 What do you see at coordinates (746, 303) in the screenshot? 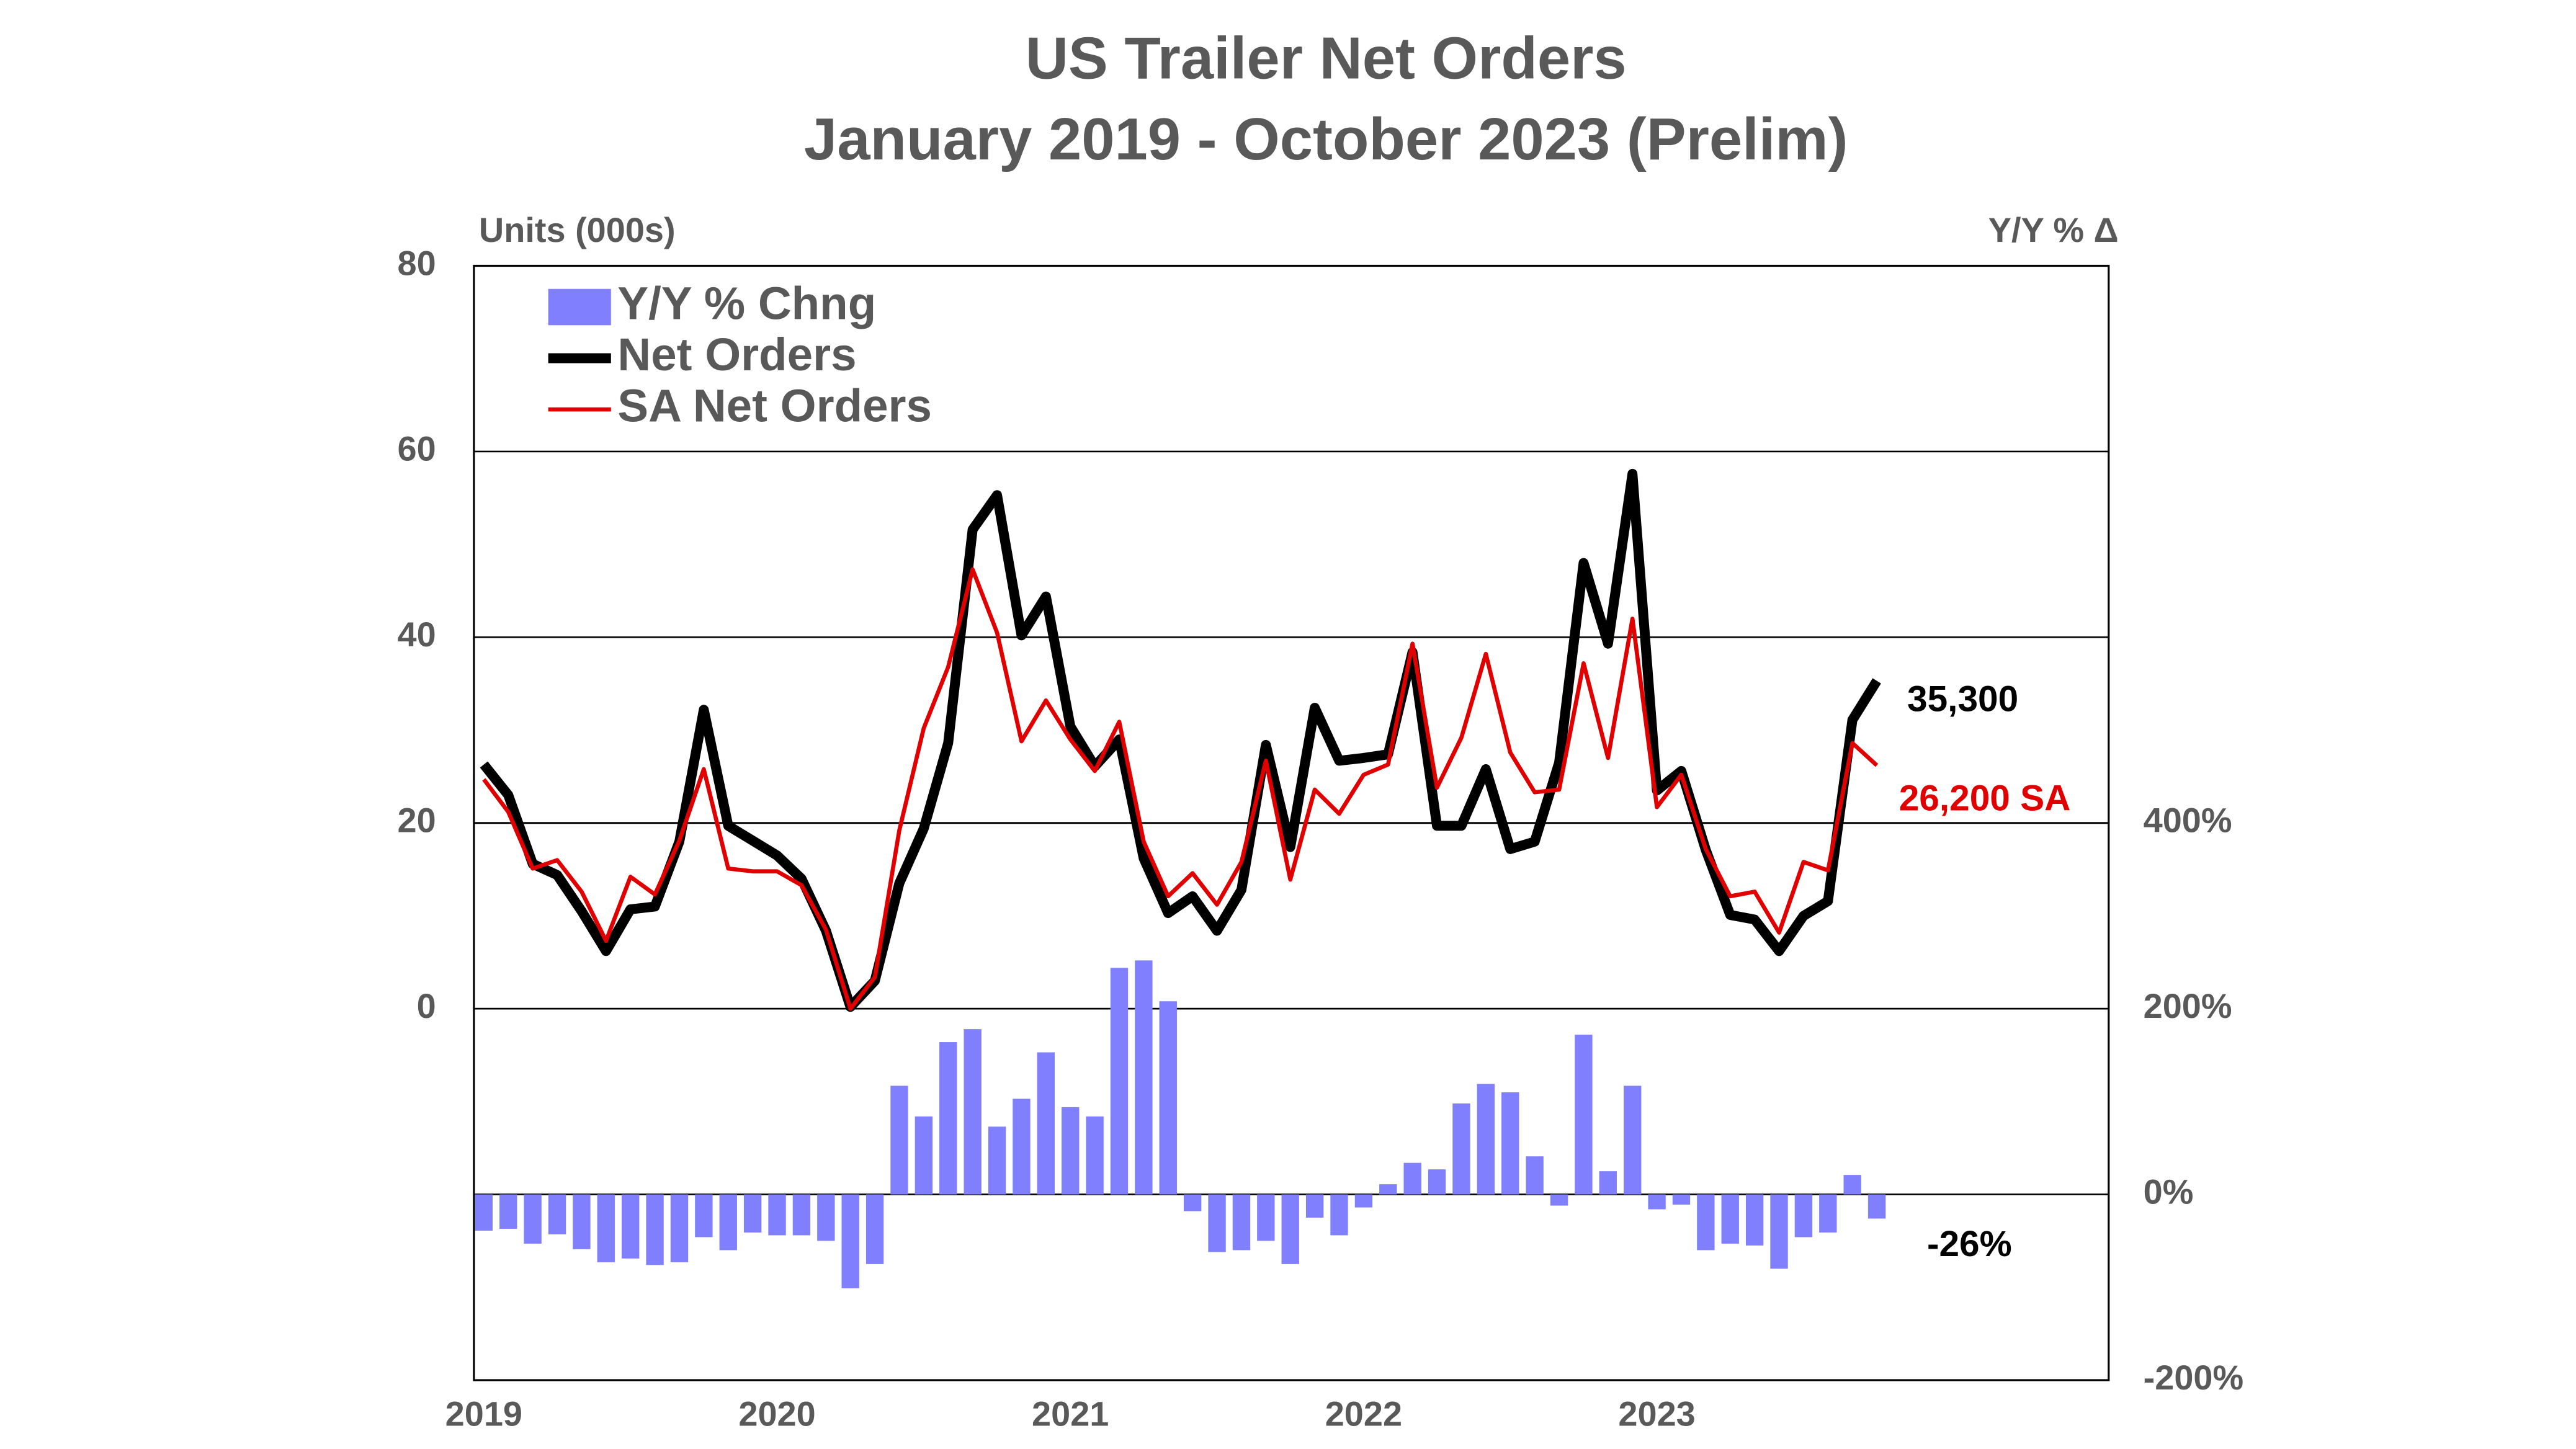
I see `legend-label: Y/Y % Chng` at bounding box center [746, 303].